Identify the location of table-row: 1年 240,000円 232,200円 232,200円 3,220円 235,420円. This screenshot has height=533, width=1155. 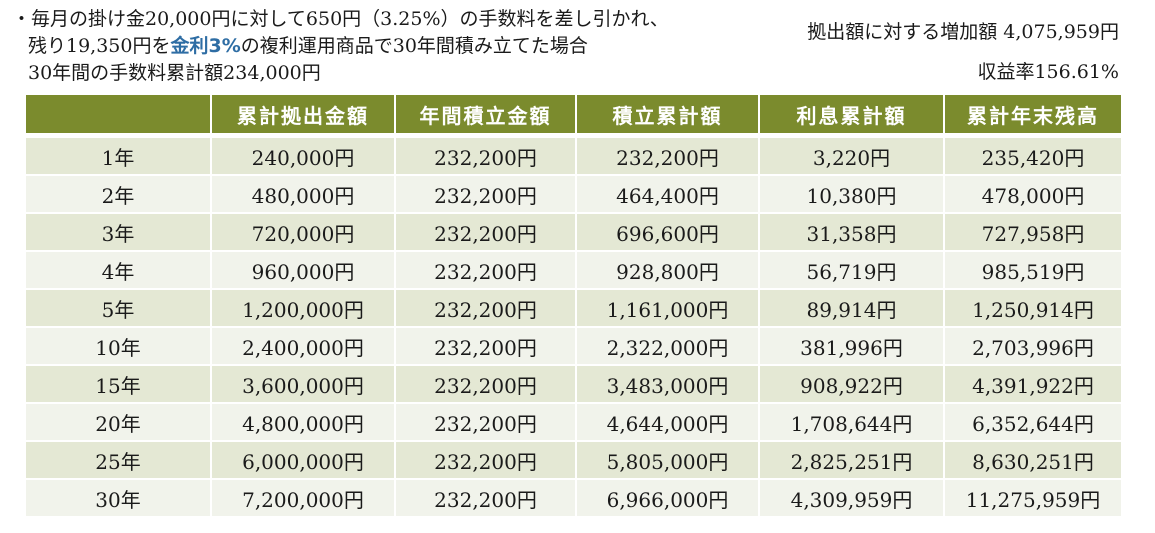
(573, 155).